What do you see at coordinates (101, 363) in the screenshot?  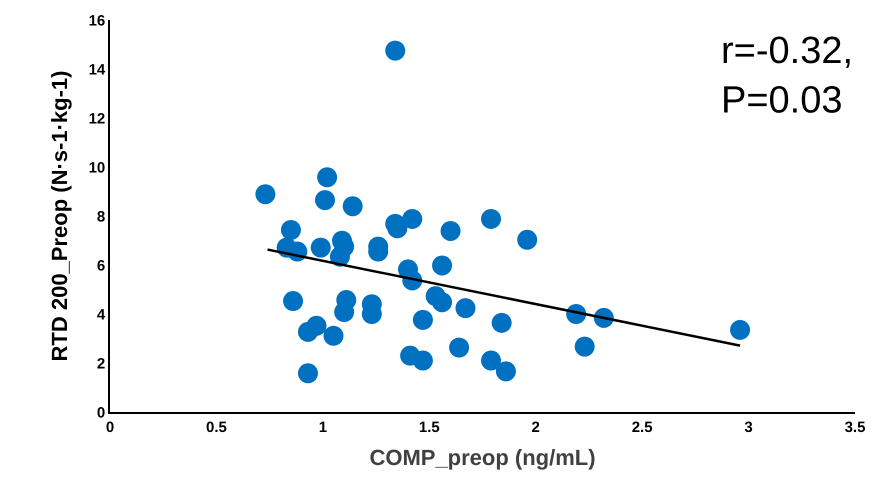 I see `y-tick-label: 2` at bounding box center [101, 363].